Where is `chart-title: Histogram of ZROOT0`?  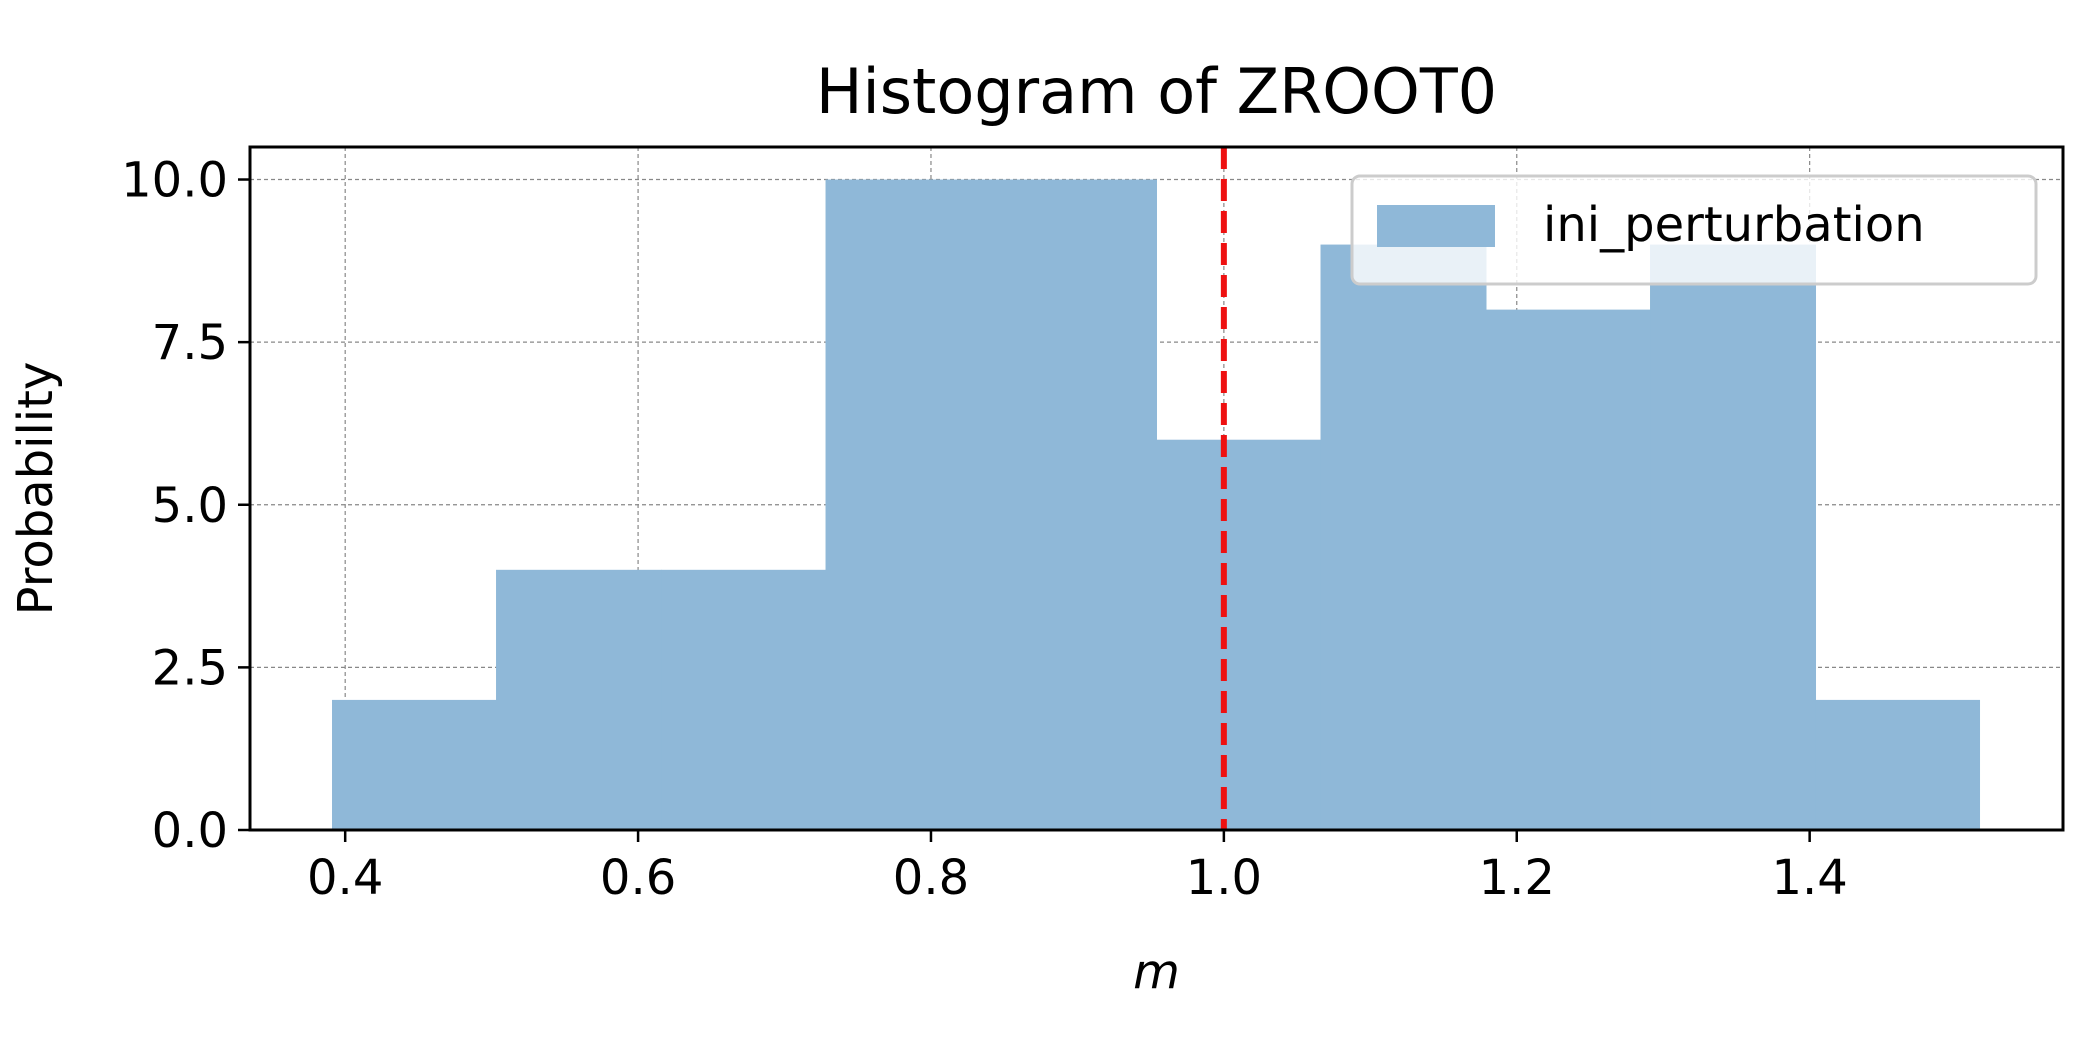 chart-title: Histogram of ZROOT0 is located at coordinates (1156, 91).